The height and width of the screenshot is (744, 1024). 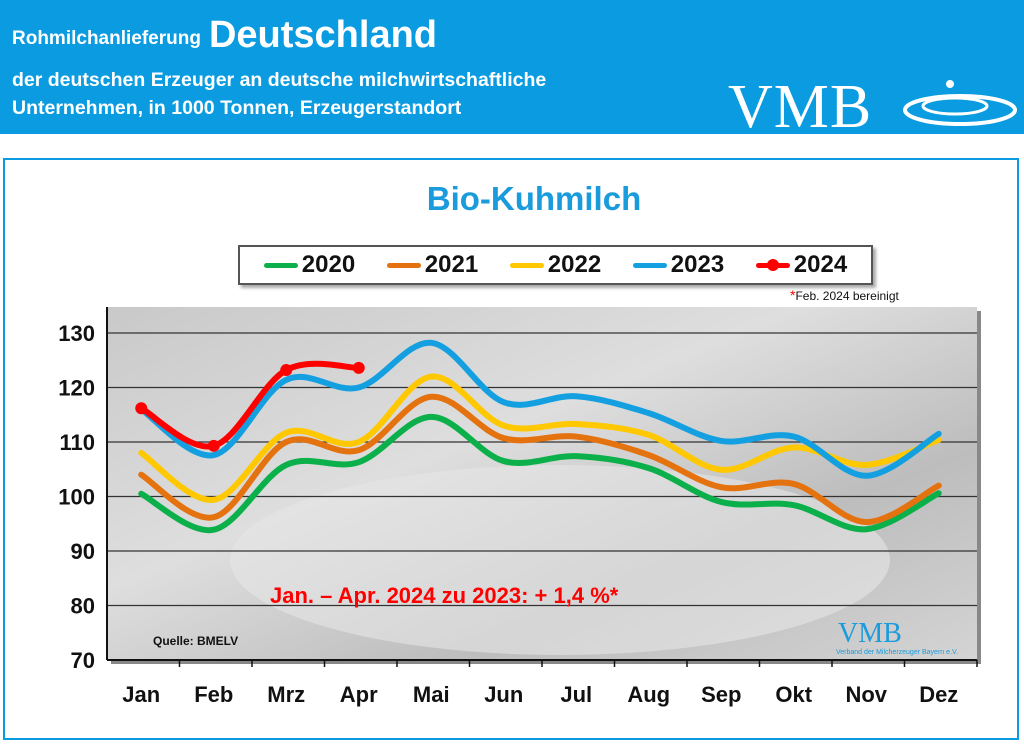 What do you see at coordinates (76, 333) in the screenshot?
I see `y-tick-label: 130` at bounding box center [76, 333].